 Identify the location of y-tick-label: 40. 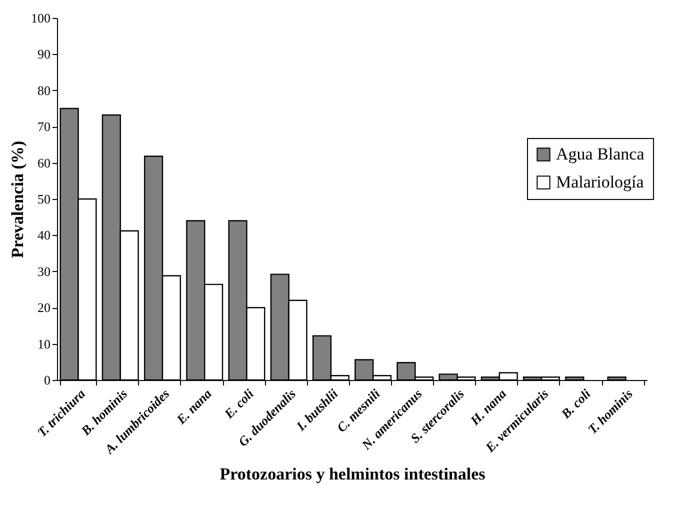
(44, 235).